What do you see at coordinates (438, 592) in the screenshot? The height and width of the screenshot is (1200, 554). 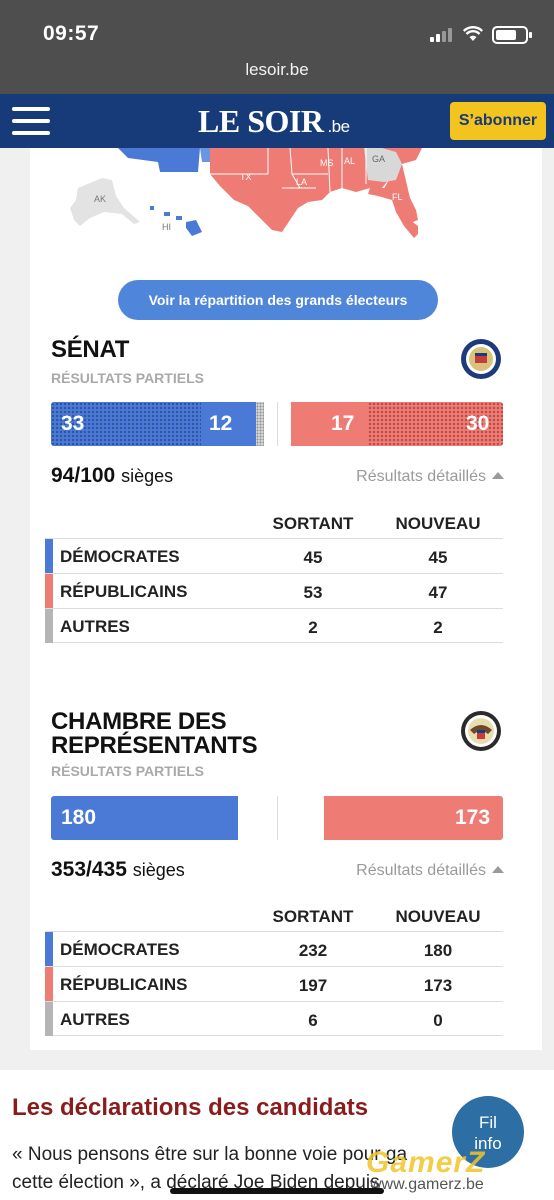 I see `new-value: 47` at bounding box center [438, 592].